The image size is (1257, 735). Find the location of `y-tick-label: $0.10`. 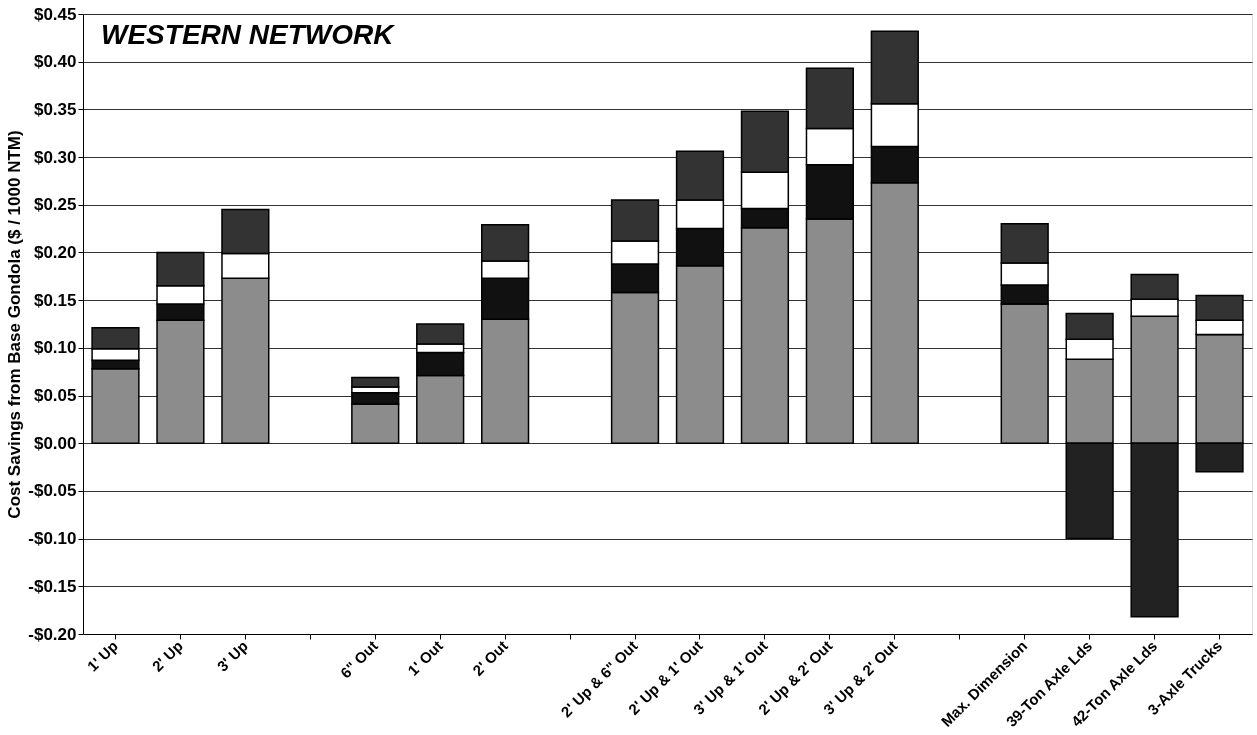

y-tick-label: $0.10 is located at coordinates (55, 348).